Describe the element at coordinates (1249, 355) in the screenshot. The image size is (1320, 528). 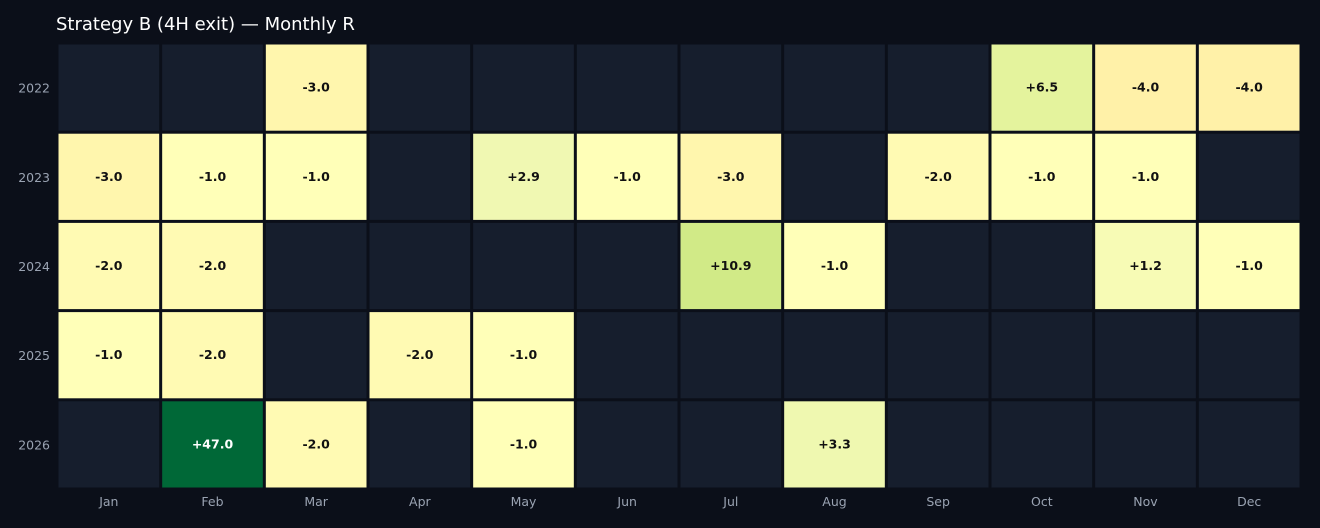
I see `heatmap-cell-2025-dec` at that location.